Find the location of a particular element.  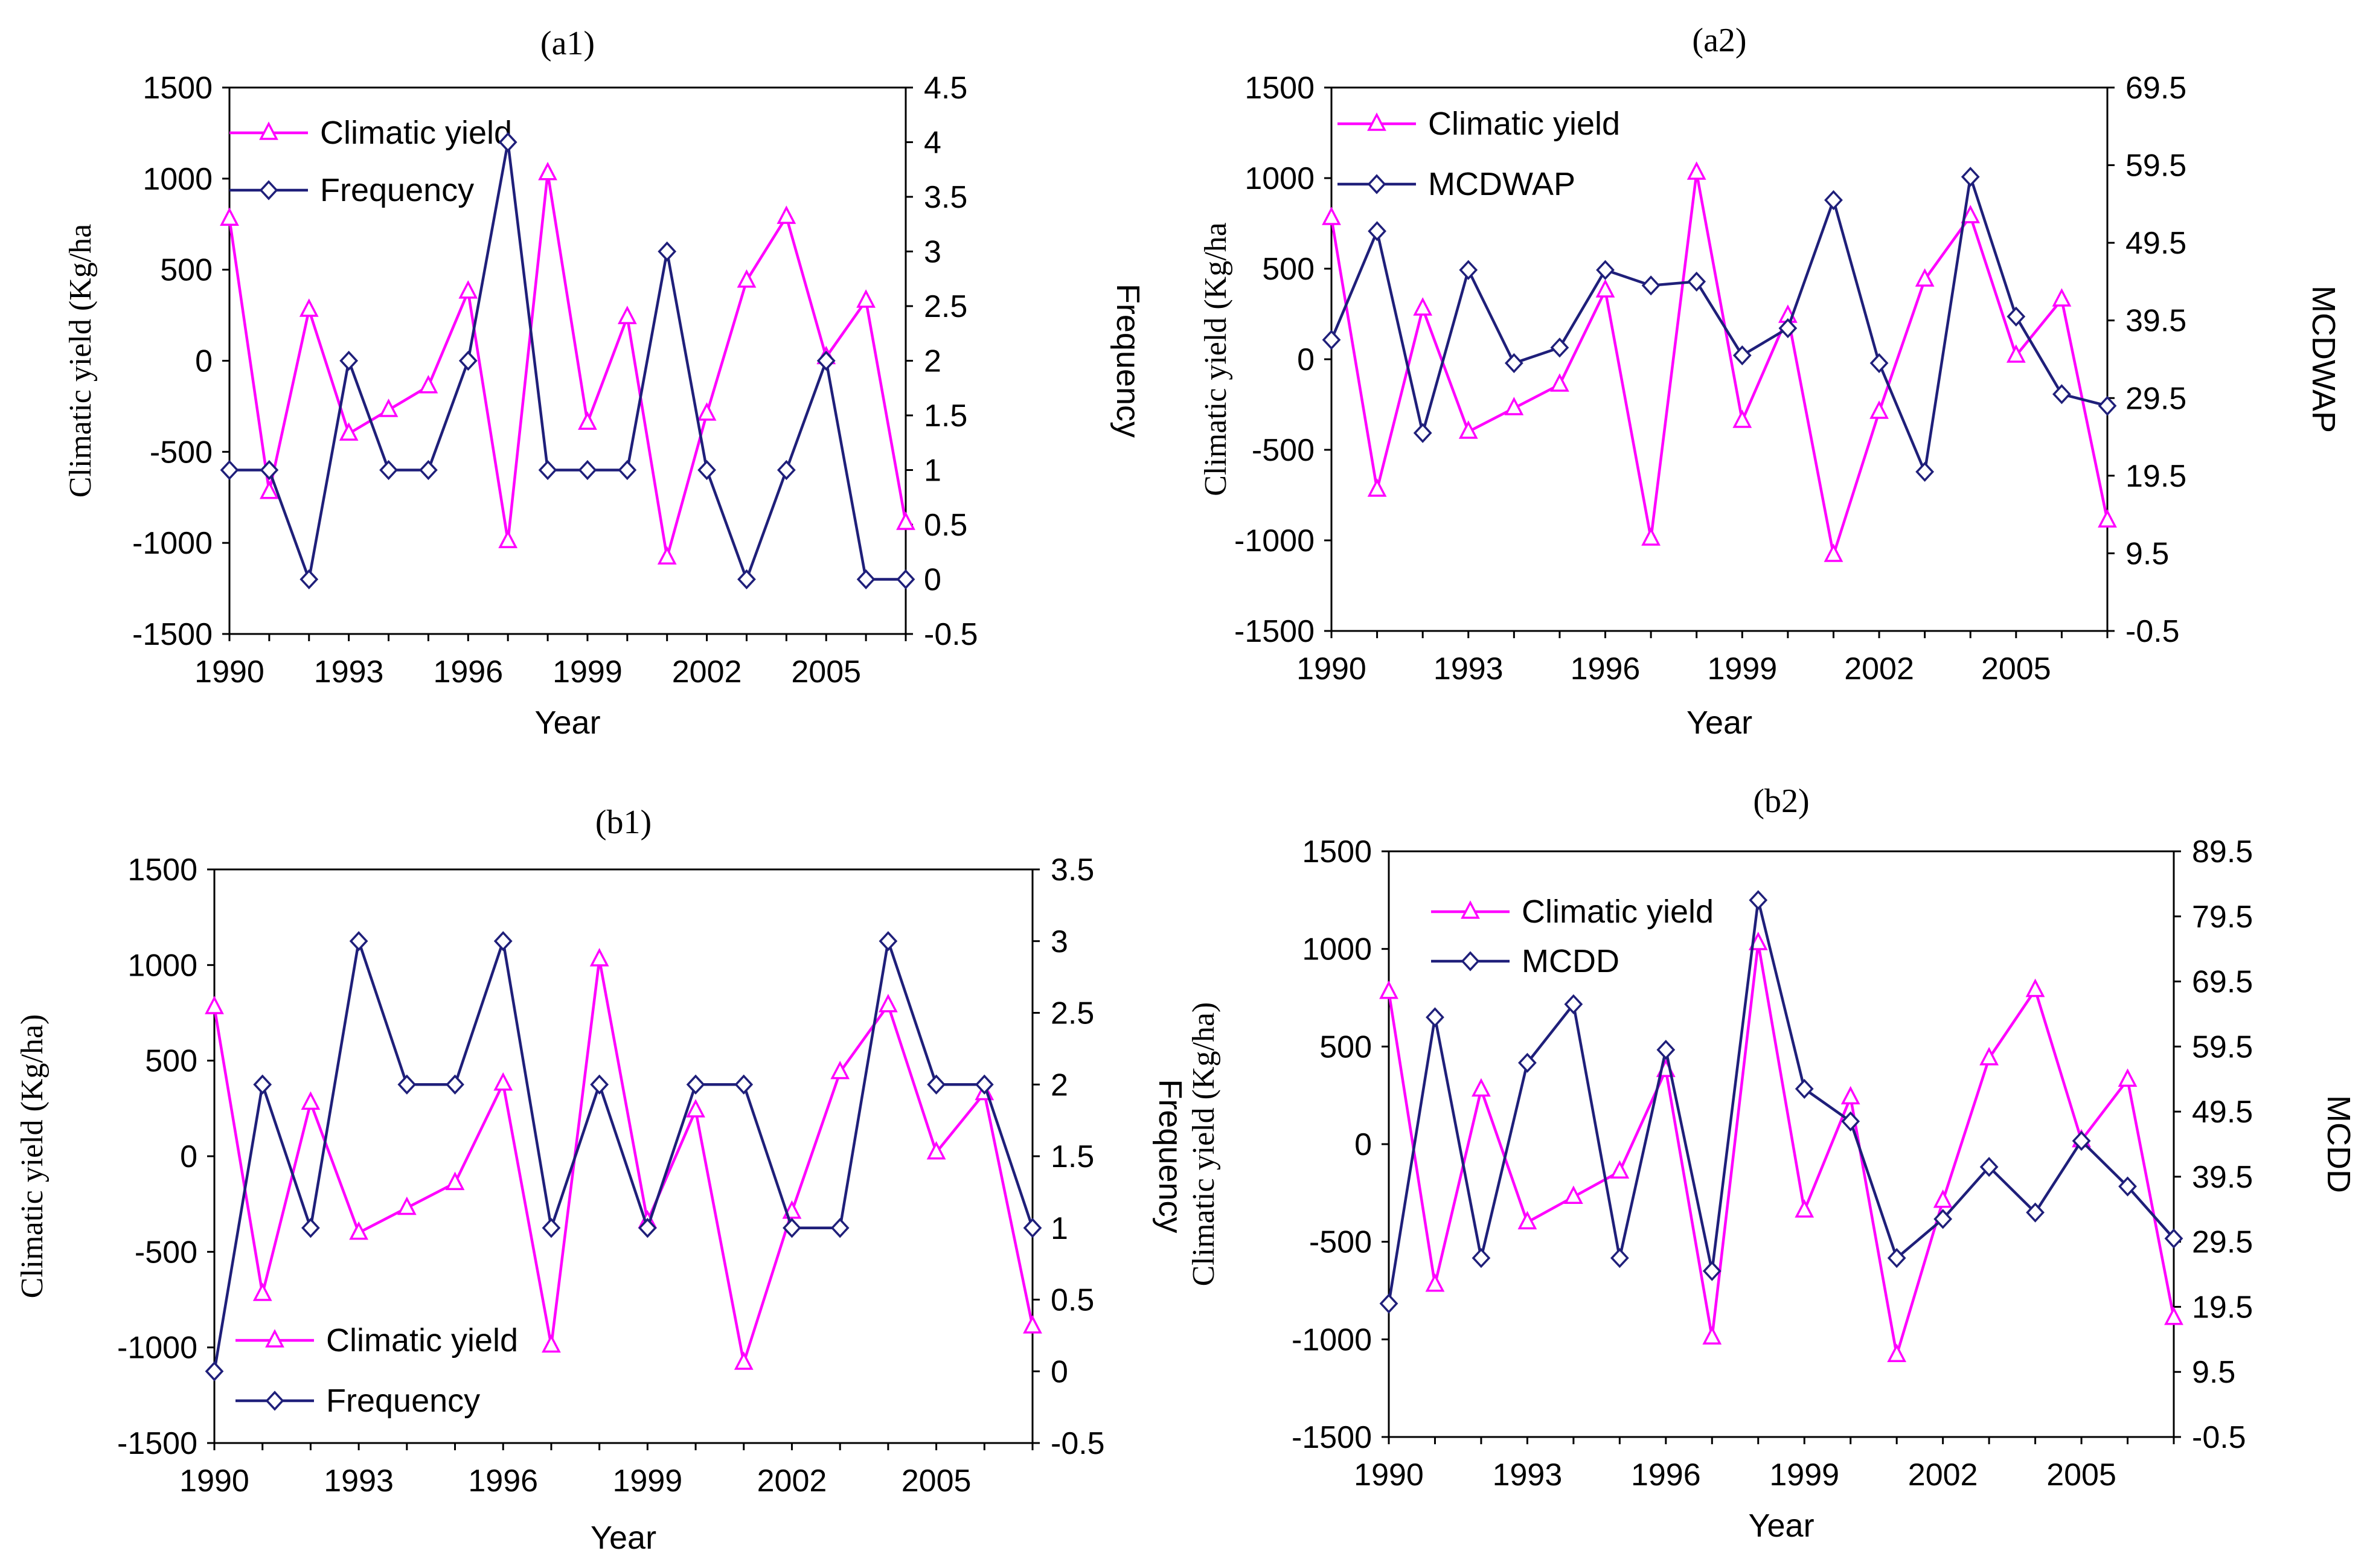

y-axis-title: Climatic yield (Kg/ha is located at coordinates (80, 361).